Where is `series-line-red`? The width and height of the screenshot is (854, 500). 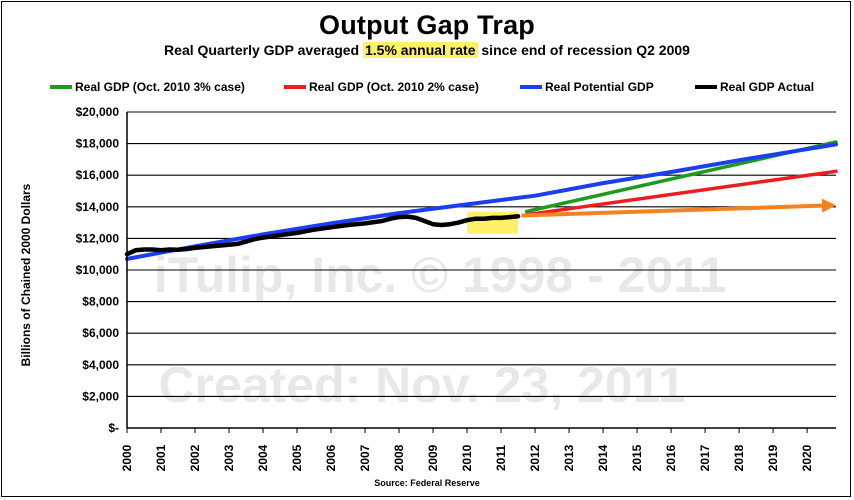
series-line-red is located at coordinates (681, 193).